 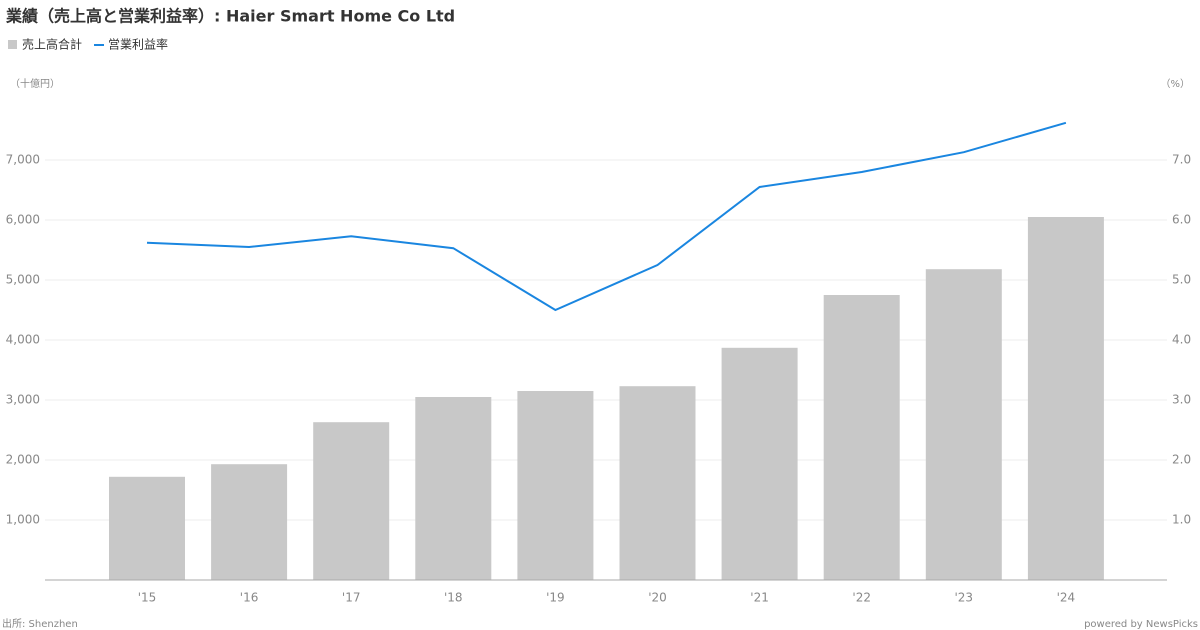 I want to click on y2-tick-label: 3.0, so click(x=1181, y=400).